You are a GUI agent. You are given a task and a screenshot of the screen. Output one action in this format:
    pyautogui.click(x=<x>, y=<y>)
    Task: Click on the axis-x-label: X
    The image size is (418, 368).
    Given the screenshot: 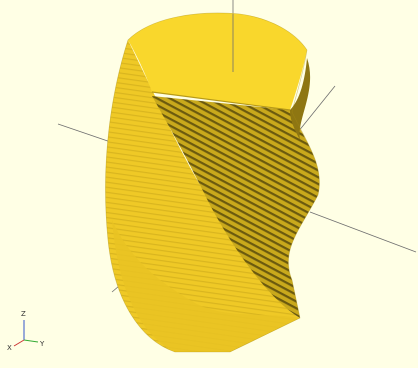 What is the action you would take?
    pyautogui.click(x=9, y=348)
    